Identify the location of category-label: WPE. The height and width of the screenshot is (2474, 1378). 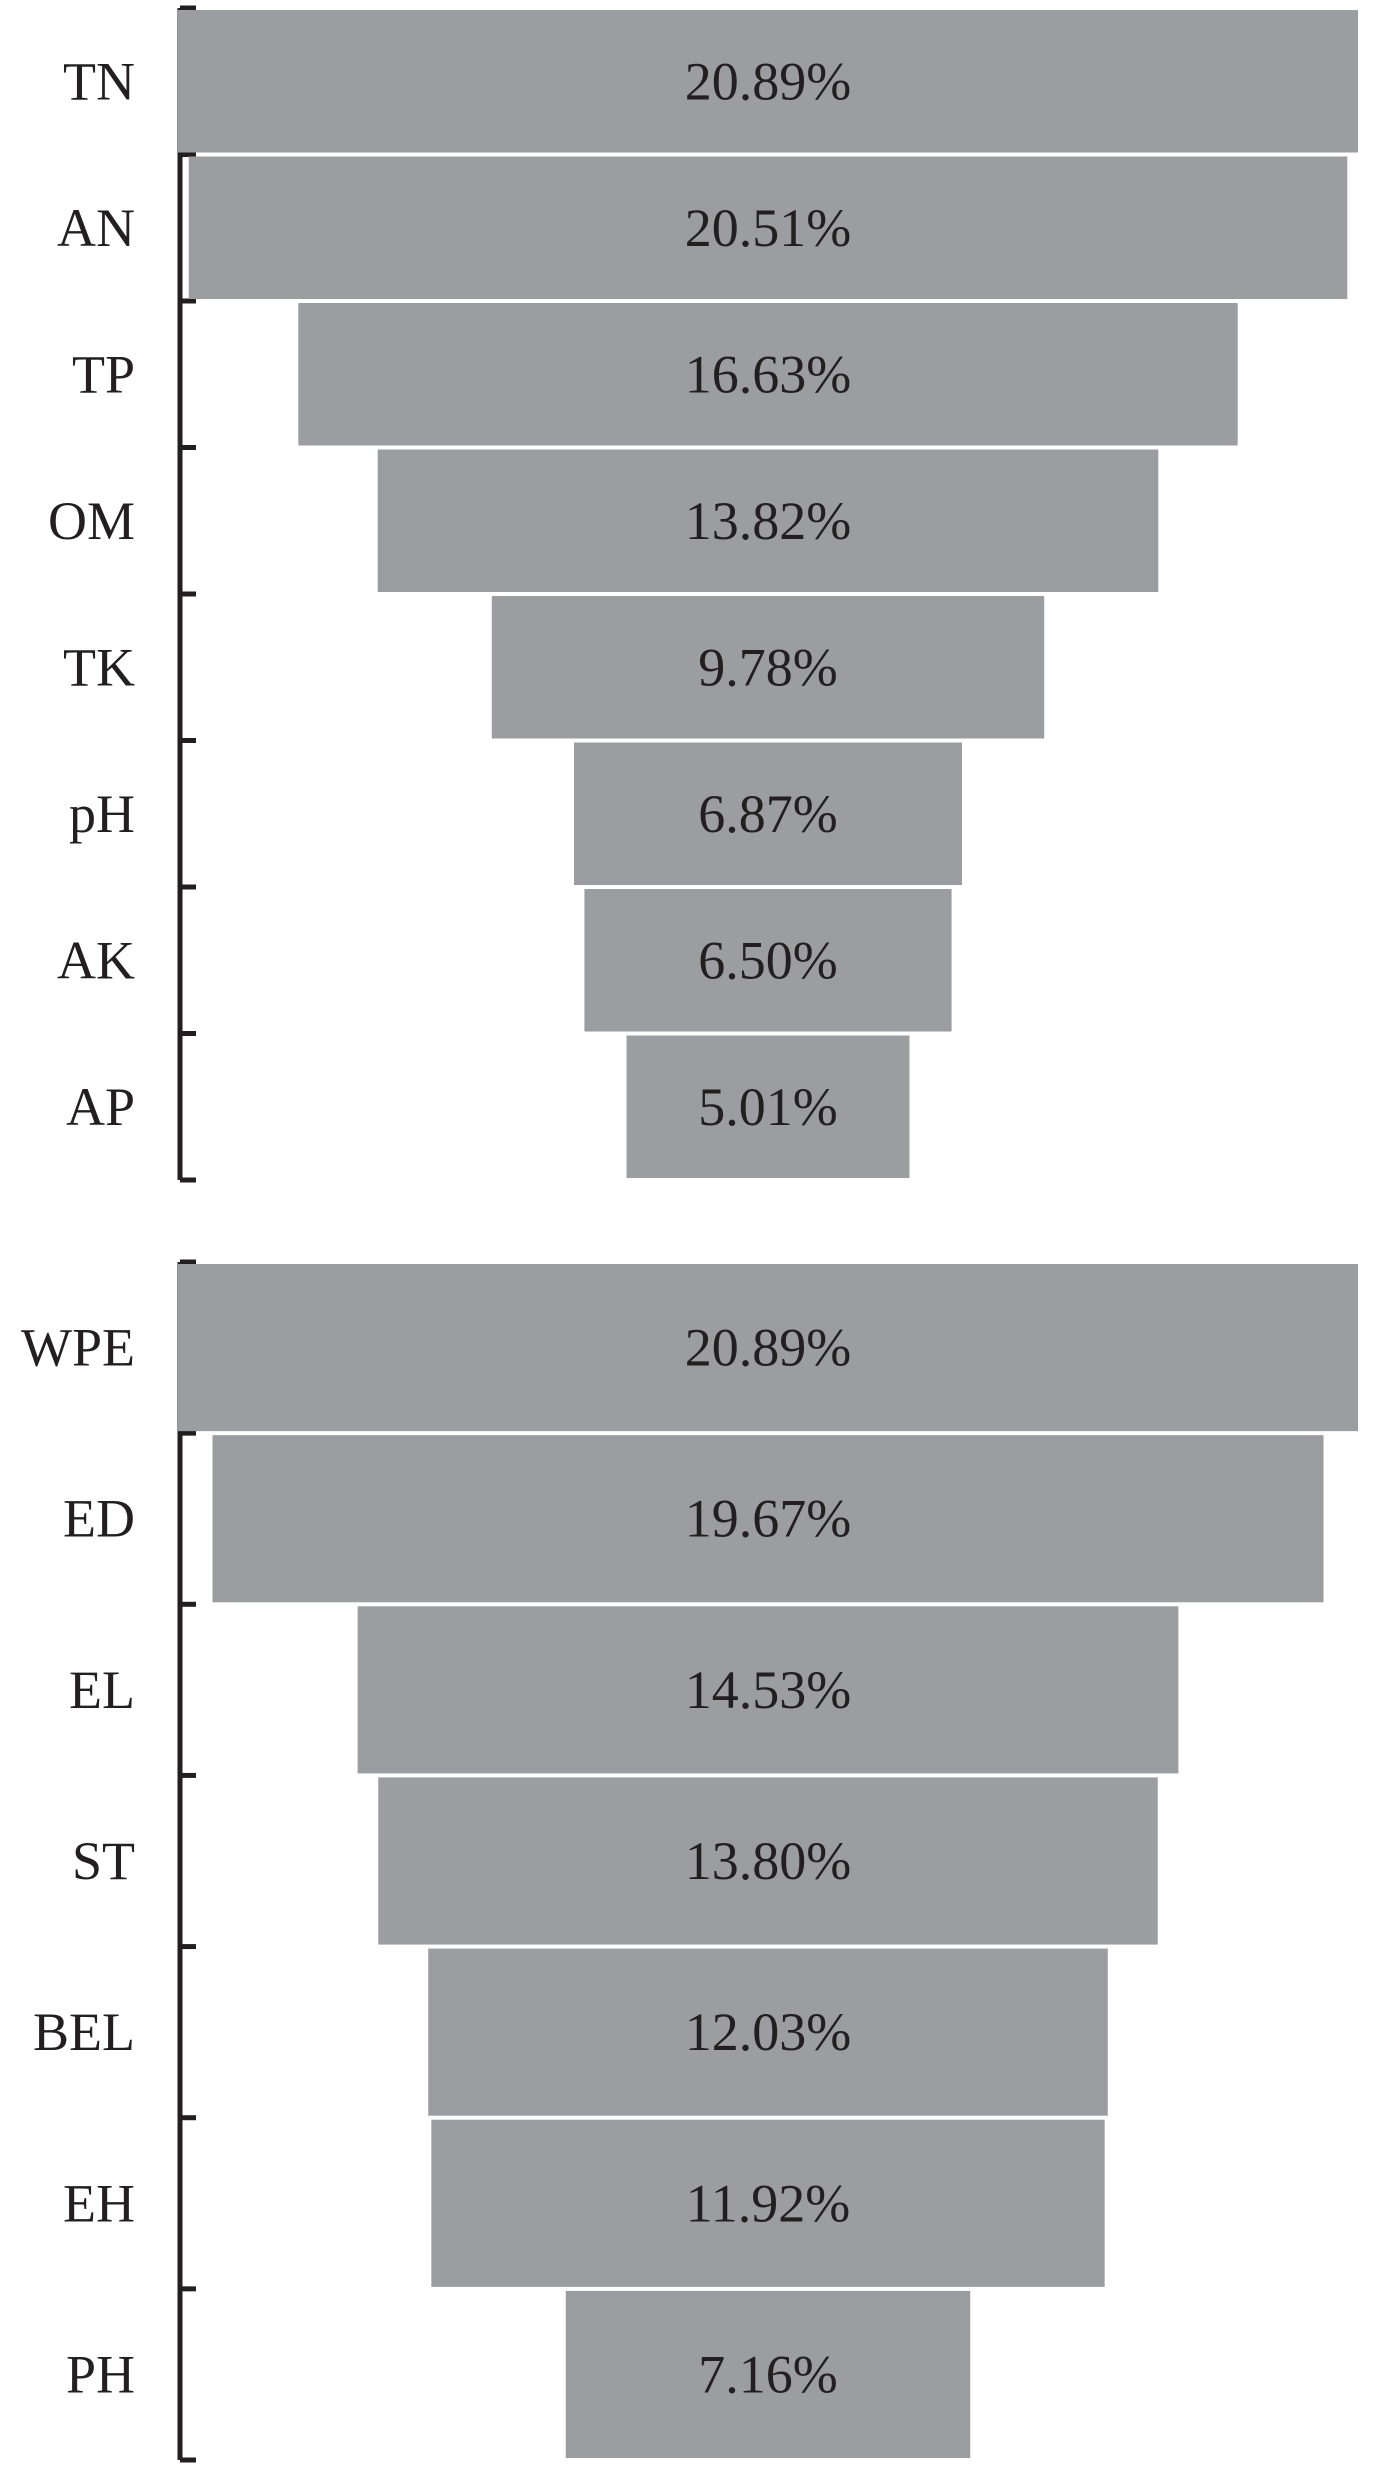
(78, 1348).